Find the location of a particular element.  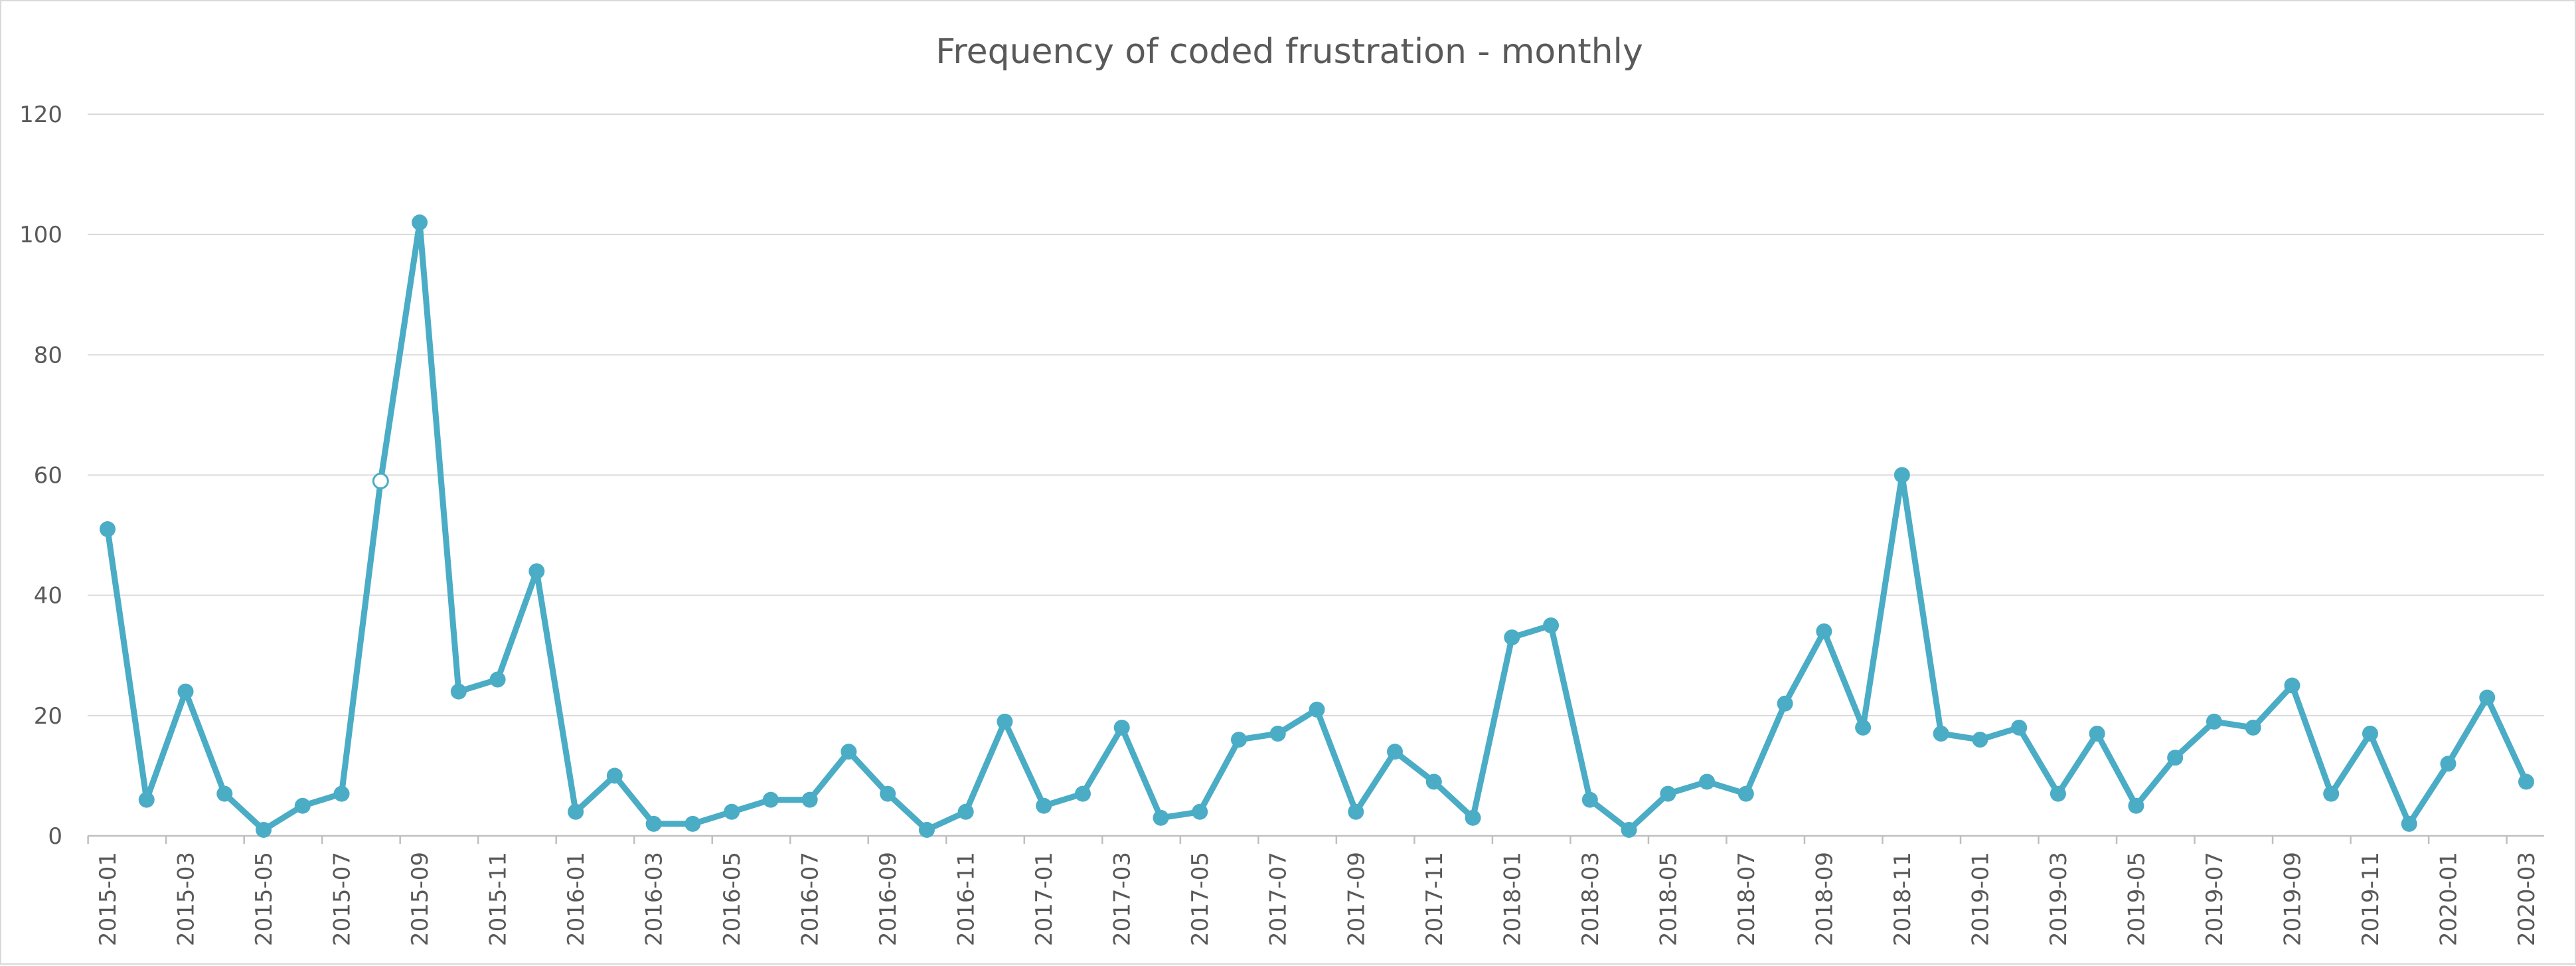

x-tick-label: 2019-11 is located at coordinates (2371, 899).